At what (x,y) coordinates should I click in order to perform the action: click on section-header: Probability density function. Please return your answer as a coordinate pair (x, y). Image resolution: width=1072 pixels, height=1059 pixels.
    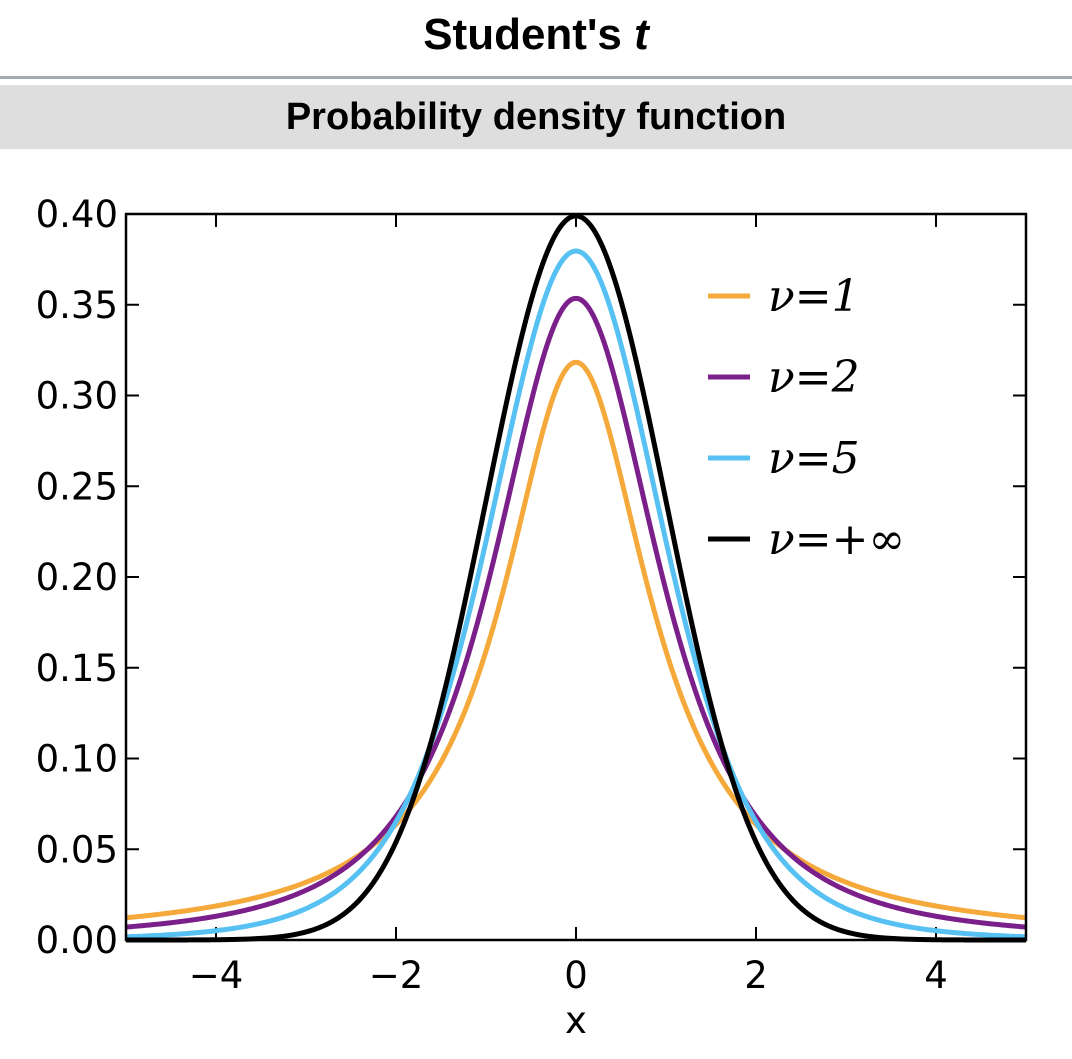
    Looking at the image, I should click on (536, 117).